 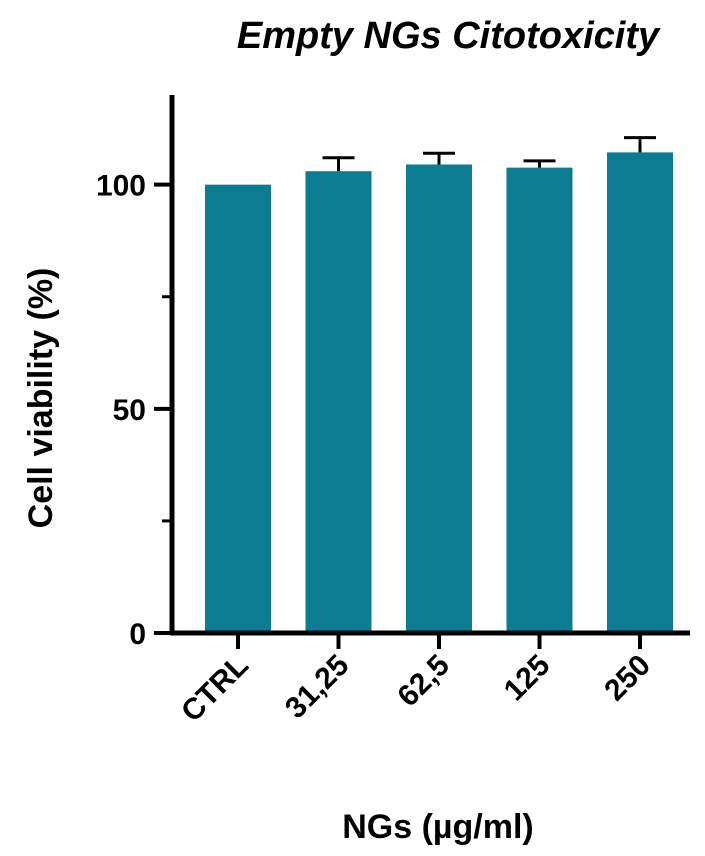 I want to click on y-tick-label: 100, so click(x=121, y=186).